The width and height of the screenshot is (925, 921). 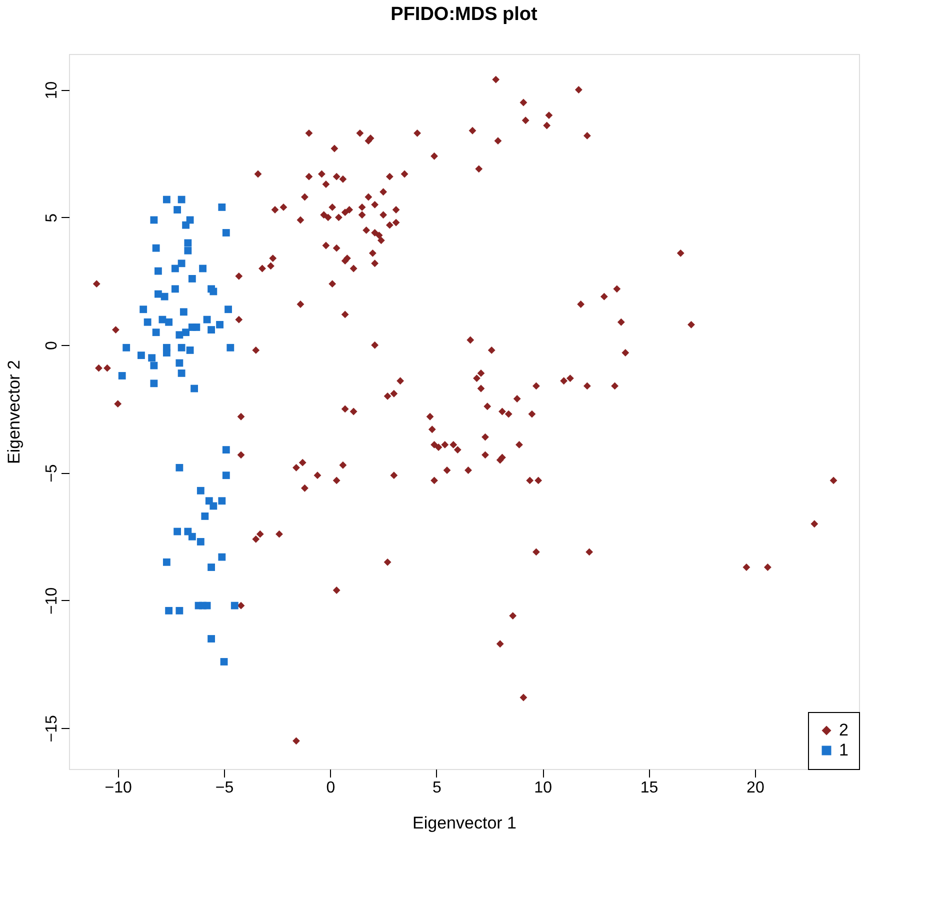 What do you see at coordinates (52, 345) in the screenshot?
I see `y-tick-label: 0` at bounding box center [52, 345].